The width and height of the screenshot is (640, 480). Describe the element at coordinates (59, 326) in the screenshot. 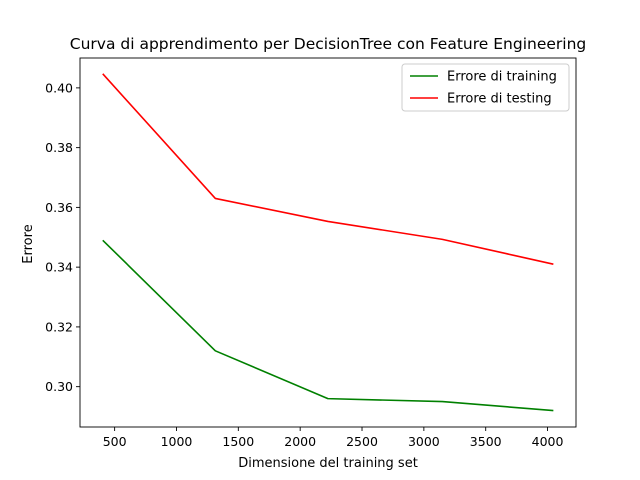

I see `y-tick-label: 0.32` at that location.